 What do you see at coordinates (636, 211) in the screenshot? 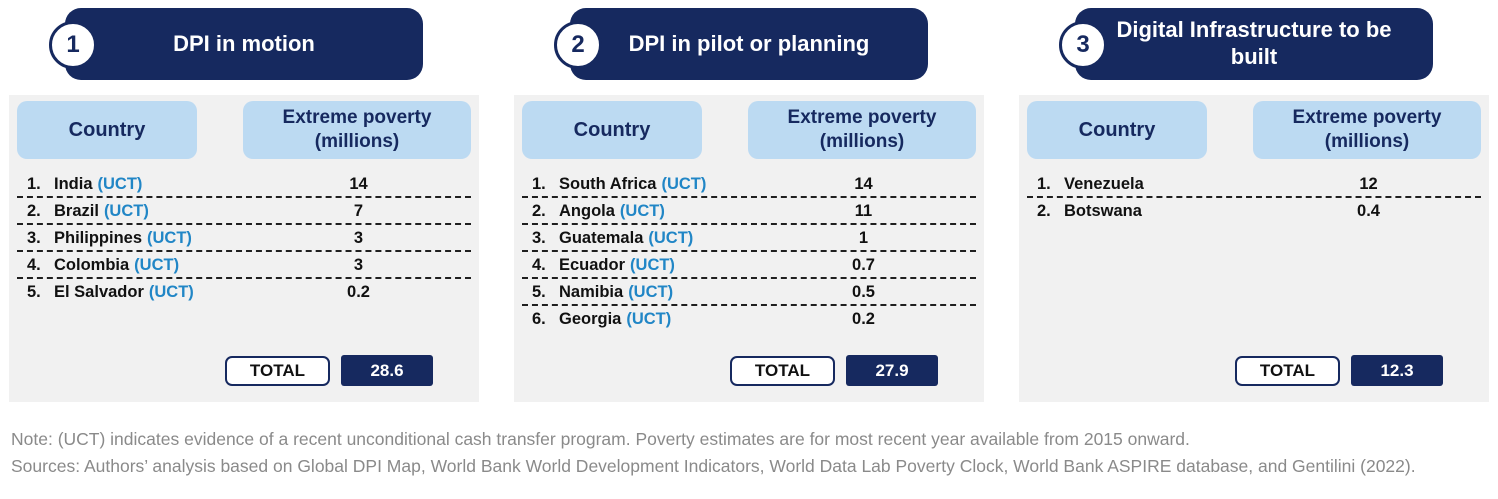
I see `country-cell: 2. Angola (UCT)` at bounding box center [636, 211].